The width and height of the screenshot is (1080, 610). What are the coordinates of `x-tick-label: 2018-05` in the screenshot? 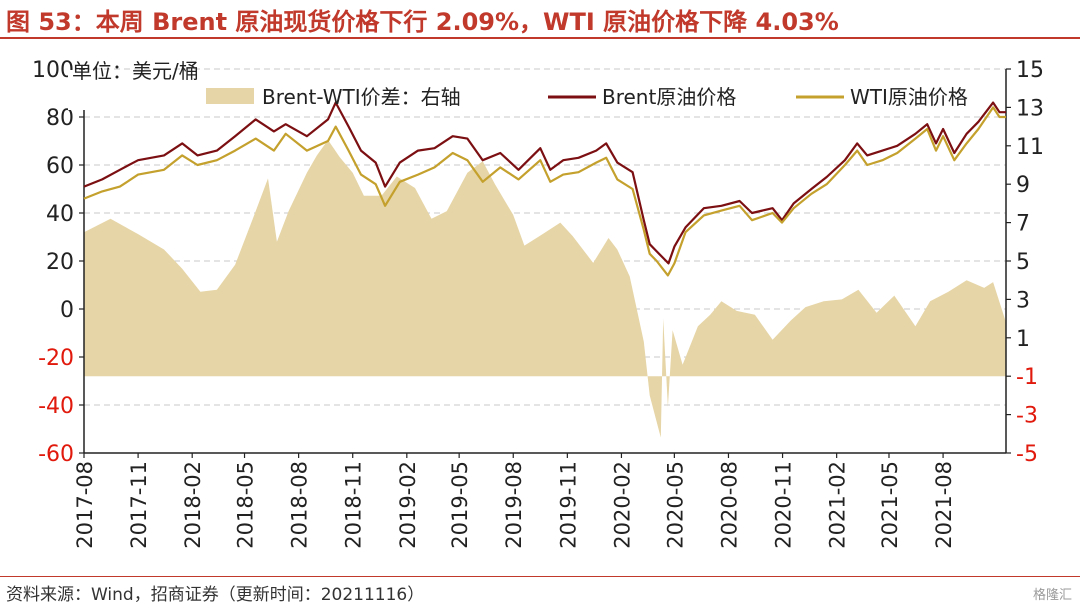 It's located at (246, 505).